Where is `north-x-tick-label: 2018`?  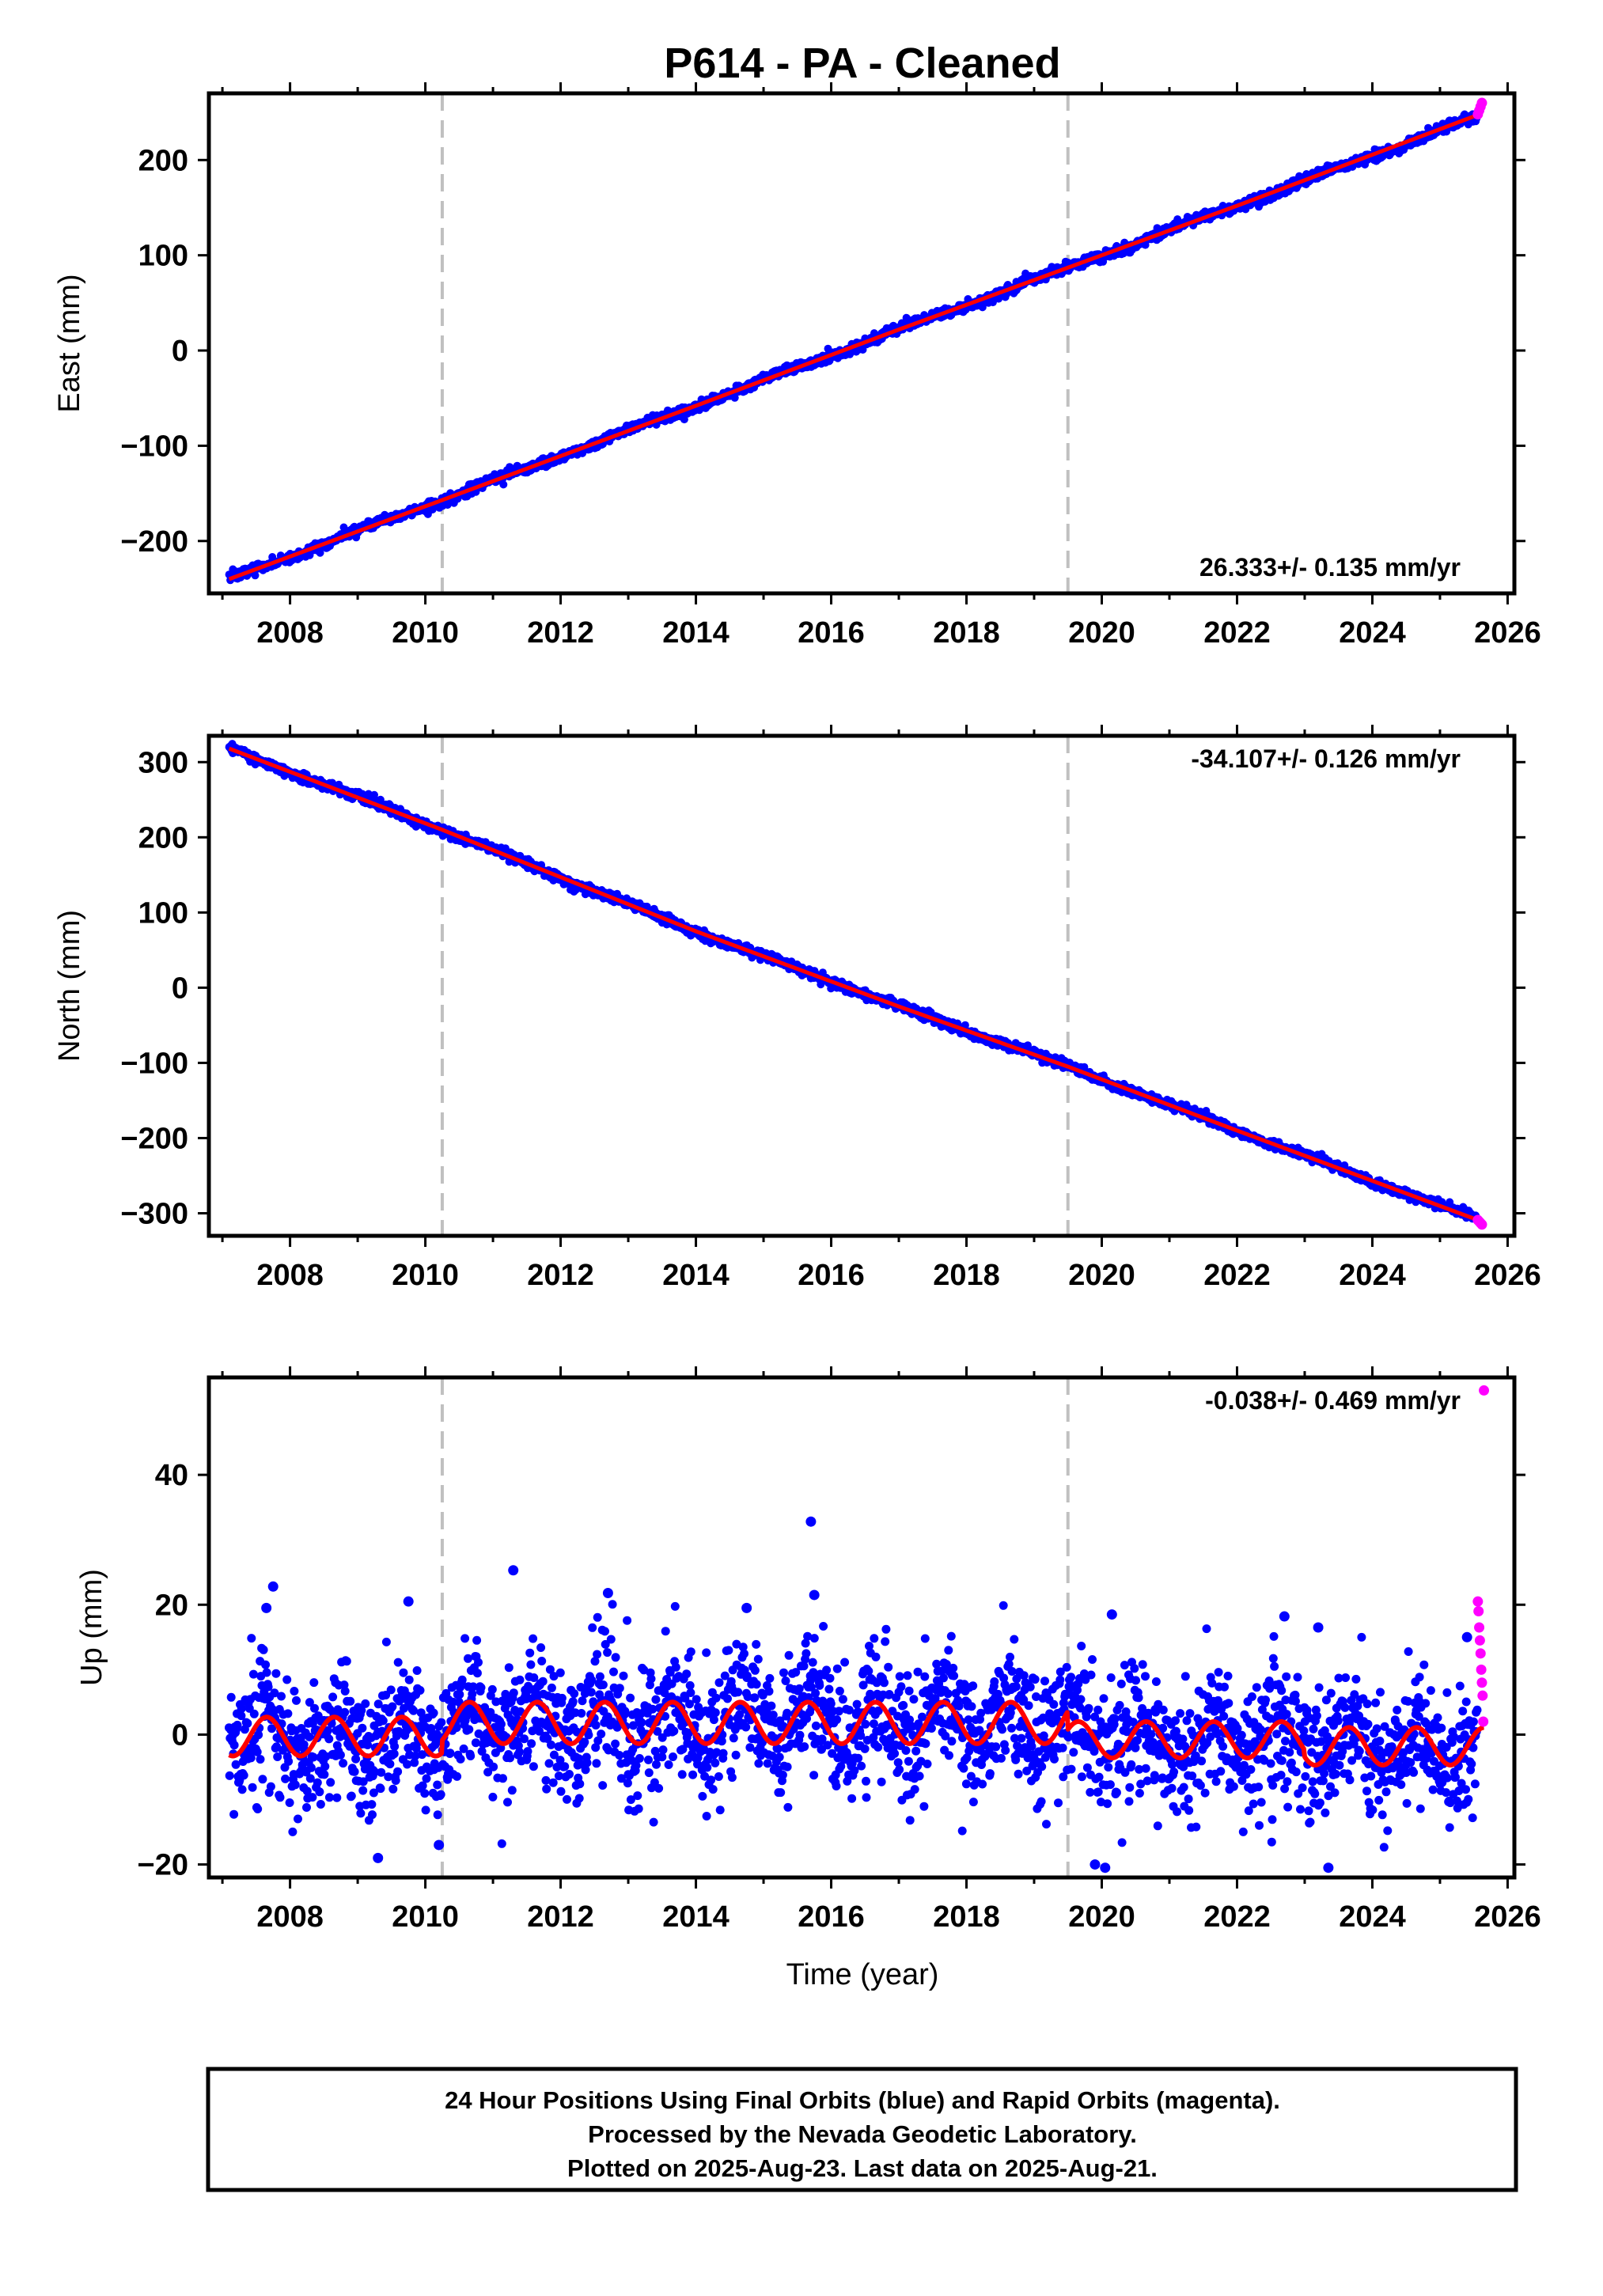
north-x-tick-label: 2018 is located at coordinates (967, 1275).